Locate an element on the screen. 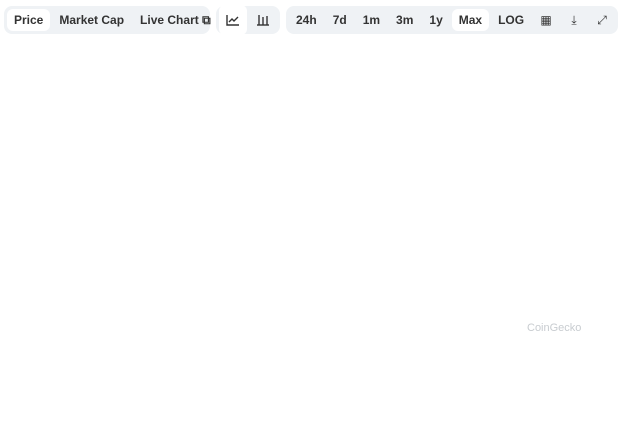  candle-chart-button is located at coordinates (263, 20).